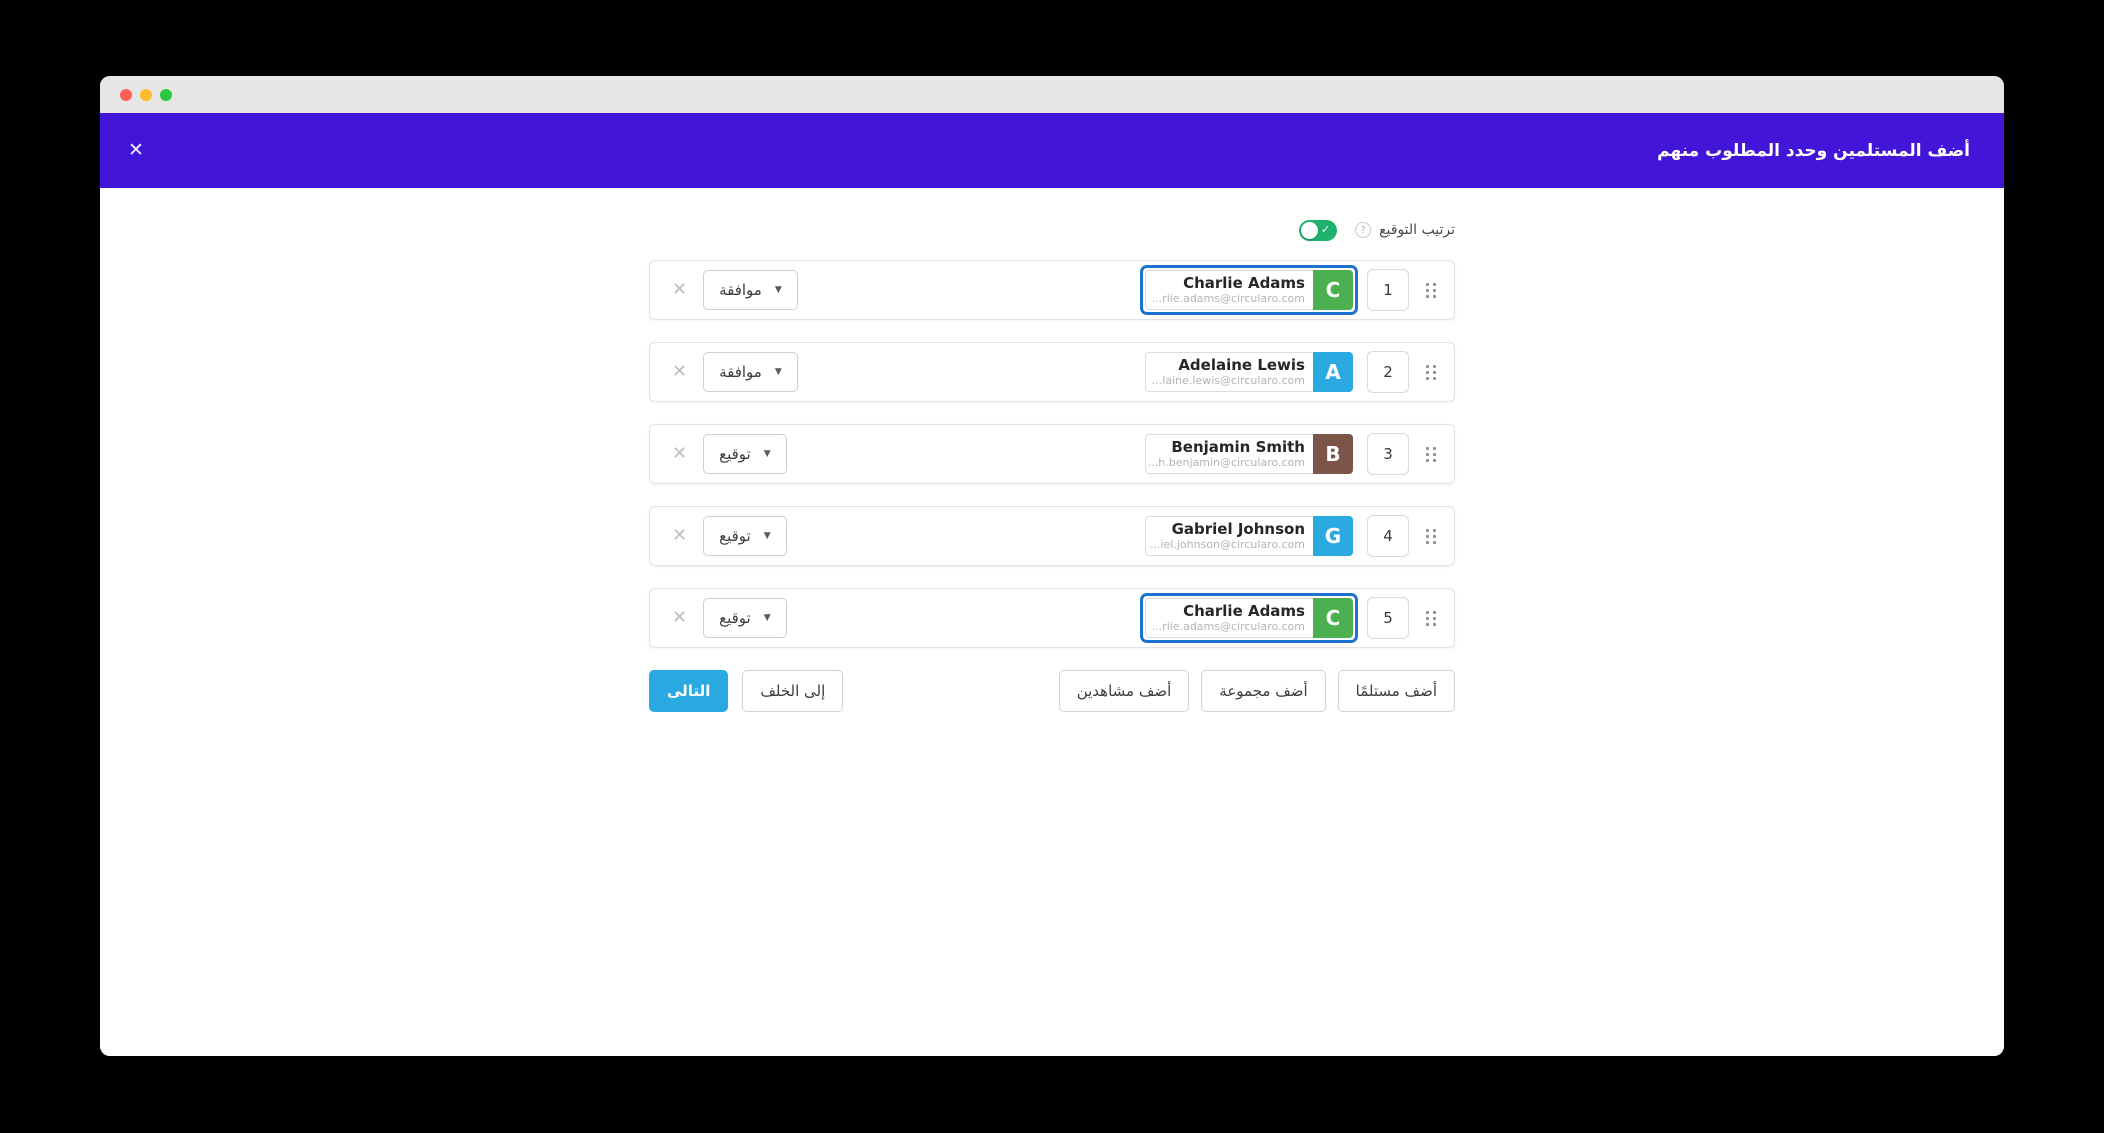 This screenshot has height=1133, width=2104. Describe the element at coordinates (1263, 691) in the screenshot. I see `add-group-button: أضف مجموعة` at that location.